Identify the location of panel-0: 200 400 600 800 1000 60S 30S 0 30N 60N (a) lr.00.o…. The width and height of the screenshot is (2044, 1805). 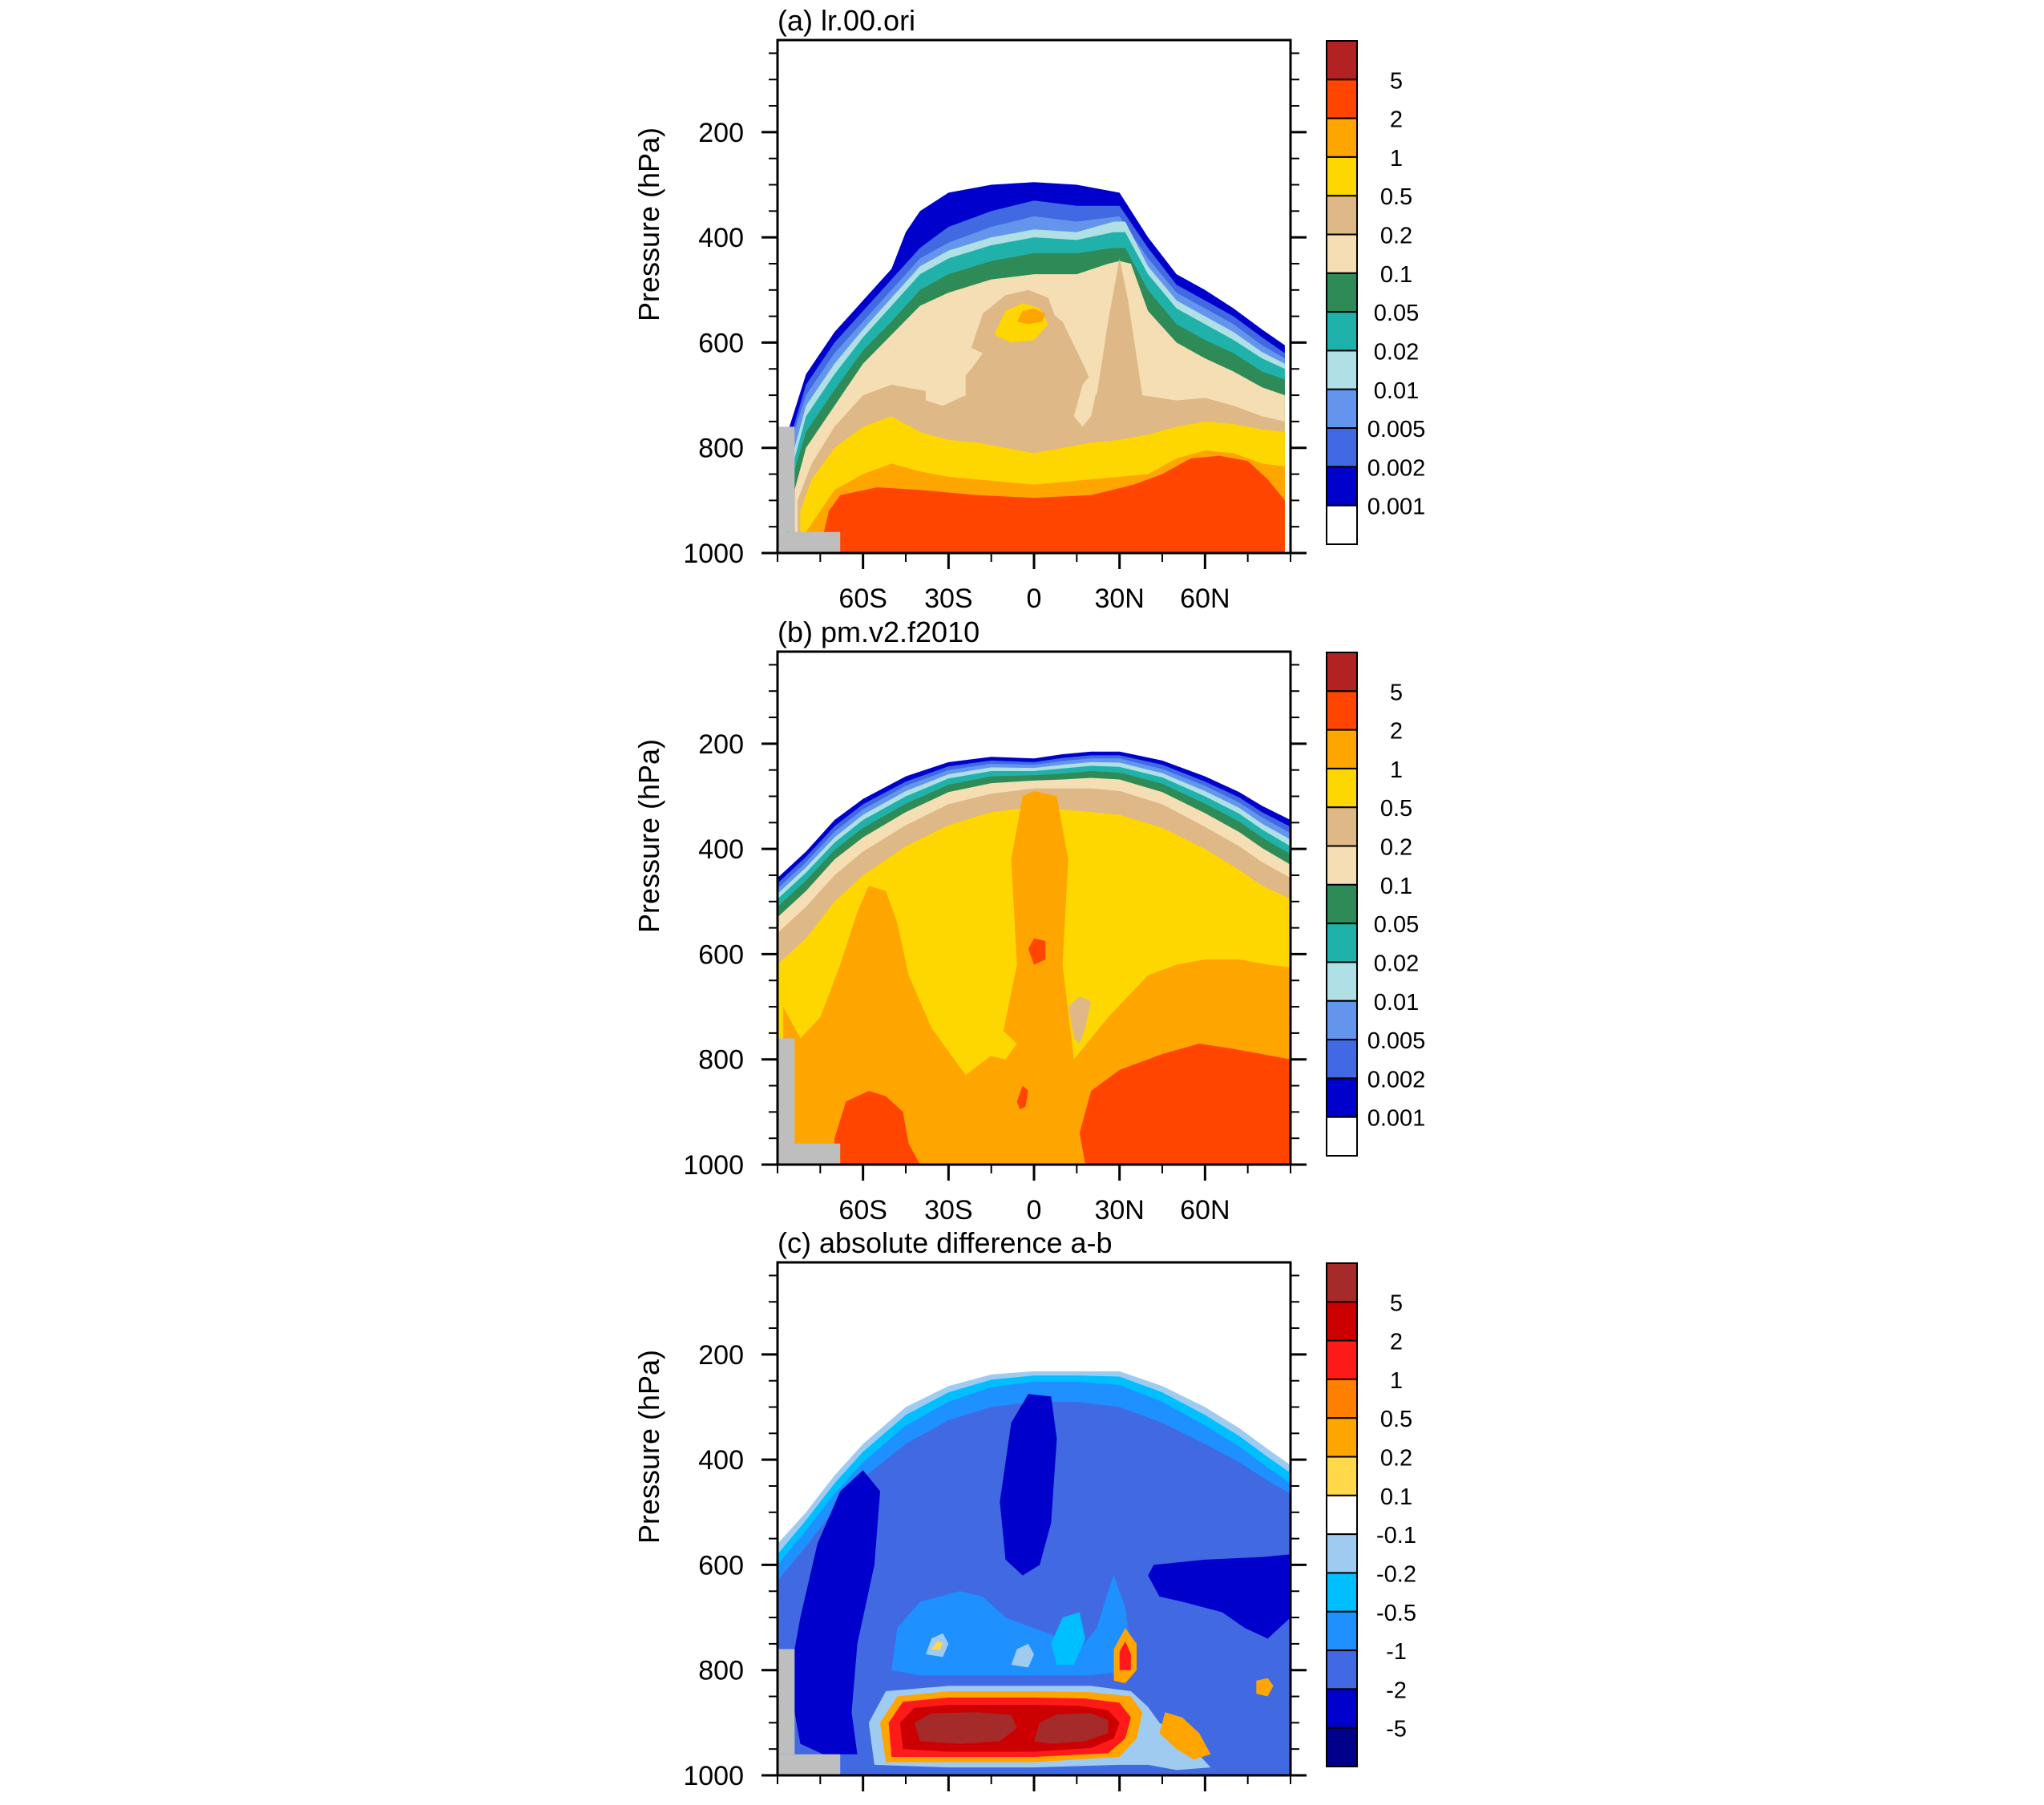
(1028, 309).